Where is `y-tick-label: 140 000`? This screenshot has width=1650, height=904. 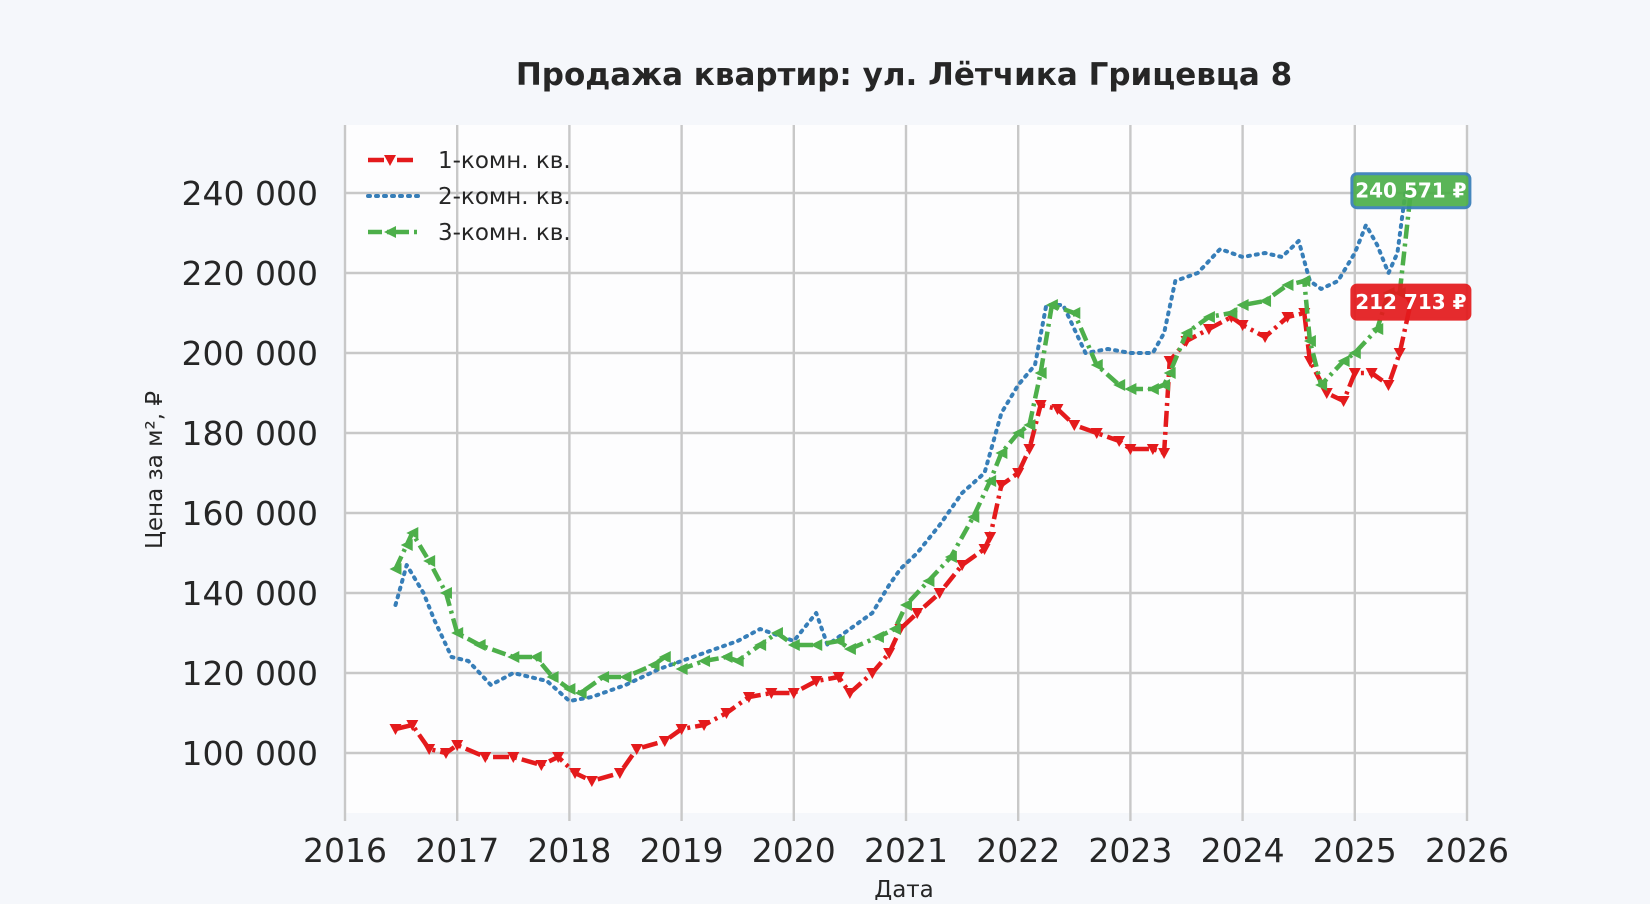
y-tick-label: 140 000 is located at coordinates (250, 593).